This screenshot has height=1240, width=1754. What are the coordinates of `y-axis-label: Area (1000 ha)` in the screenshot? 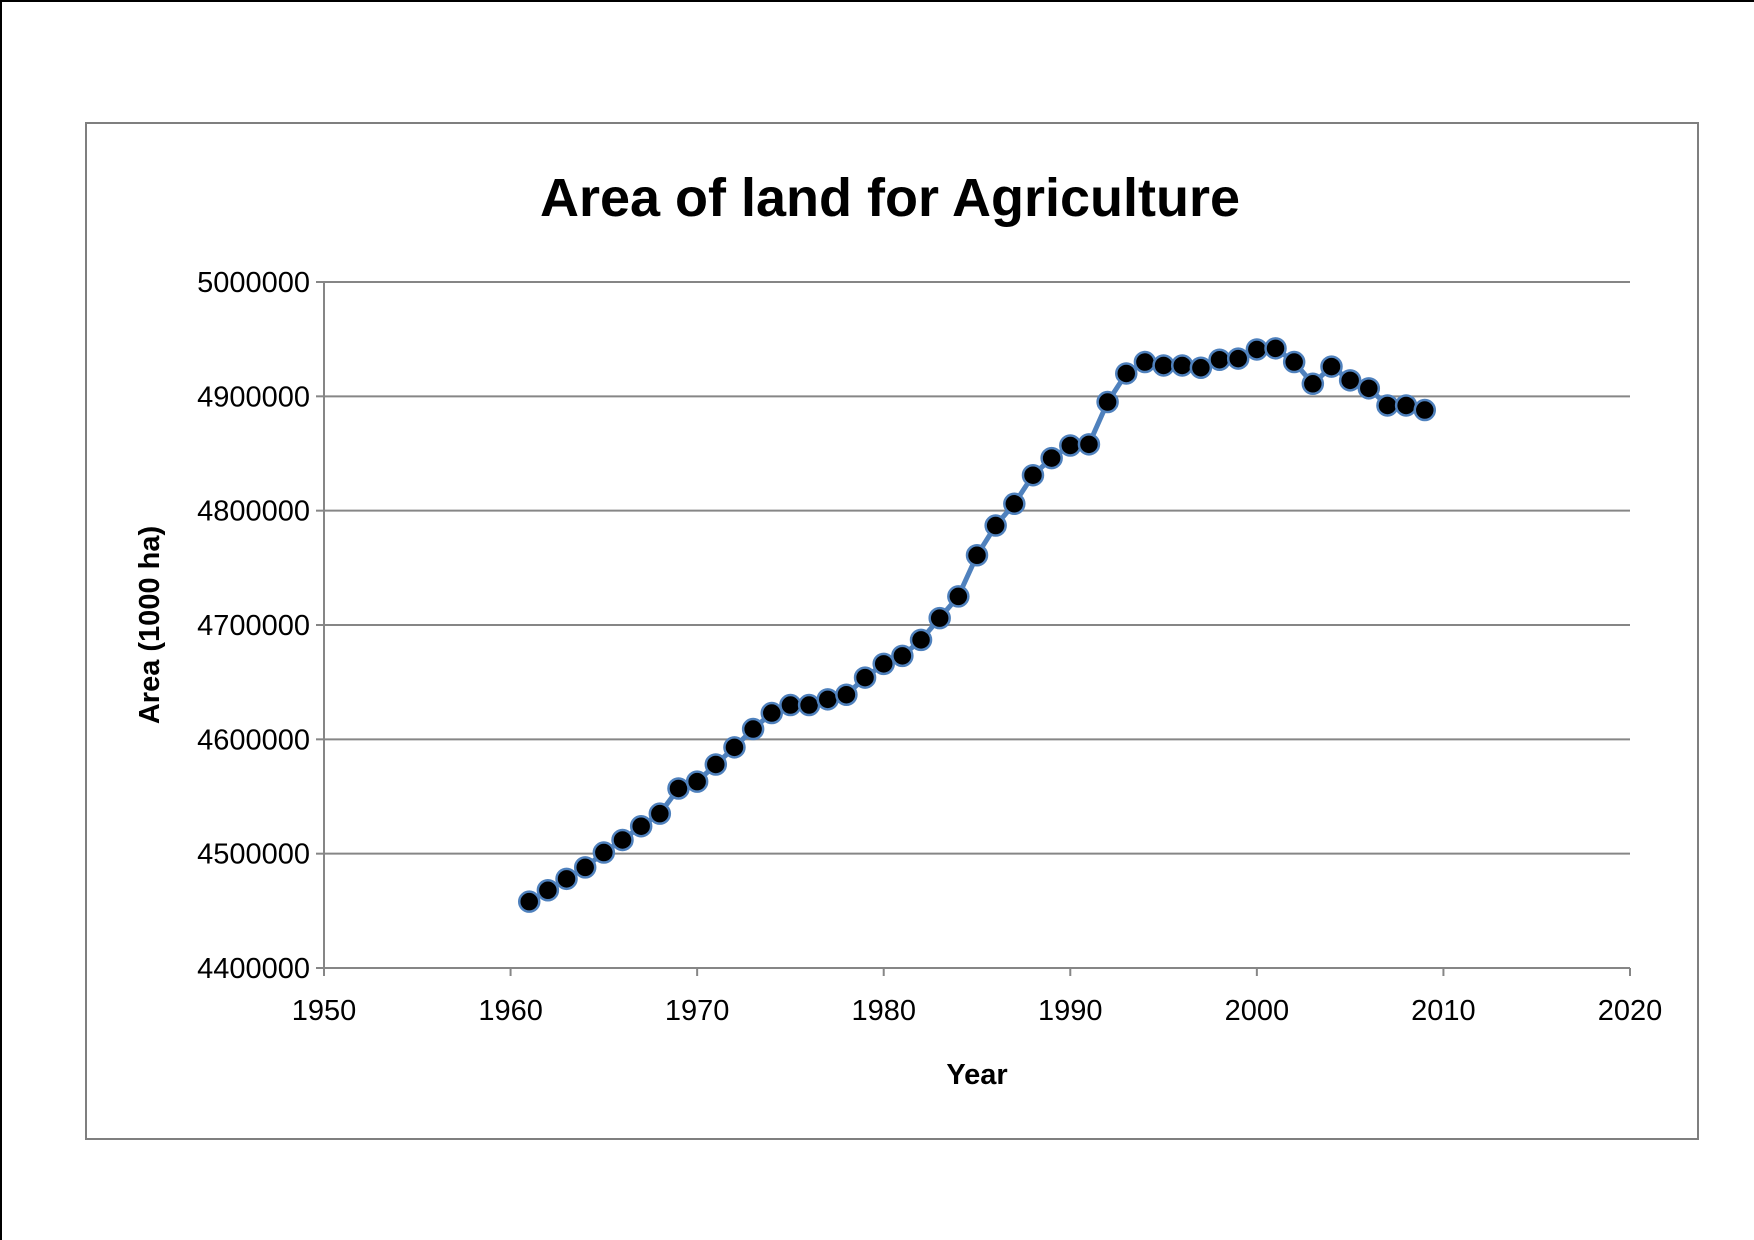 It's located at (150, 625).